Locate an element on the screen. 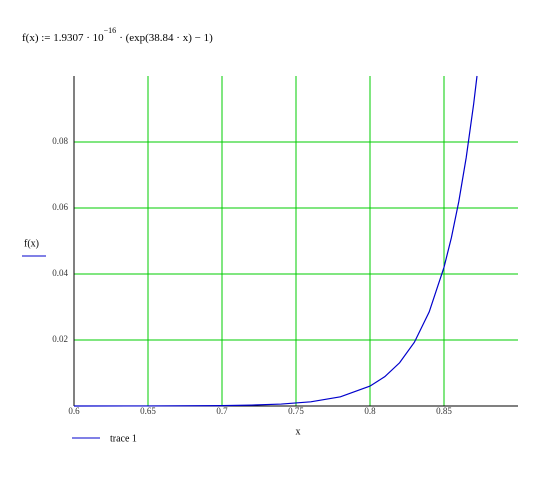 The image size is (536, 496). y-tick-label: 0.02 is located at coordinates (60, 339).